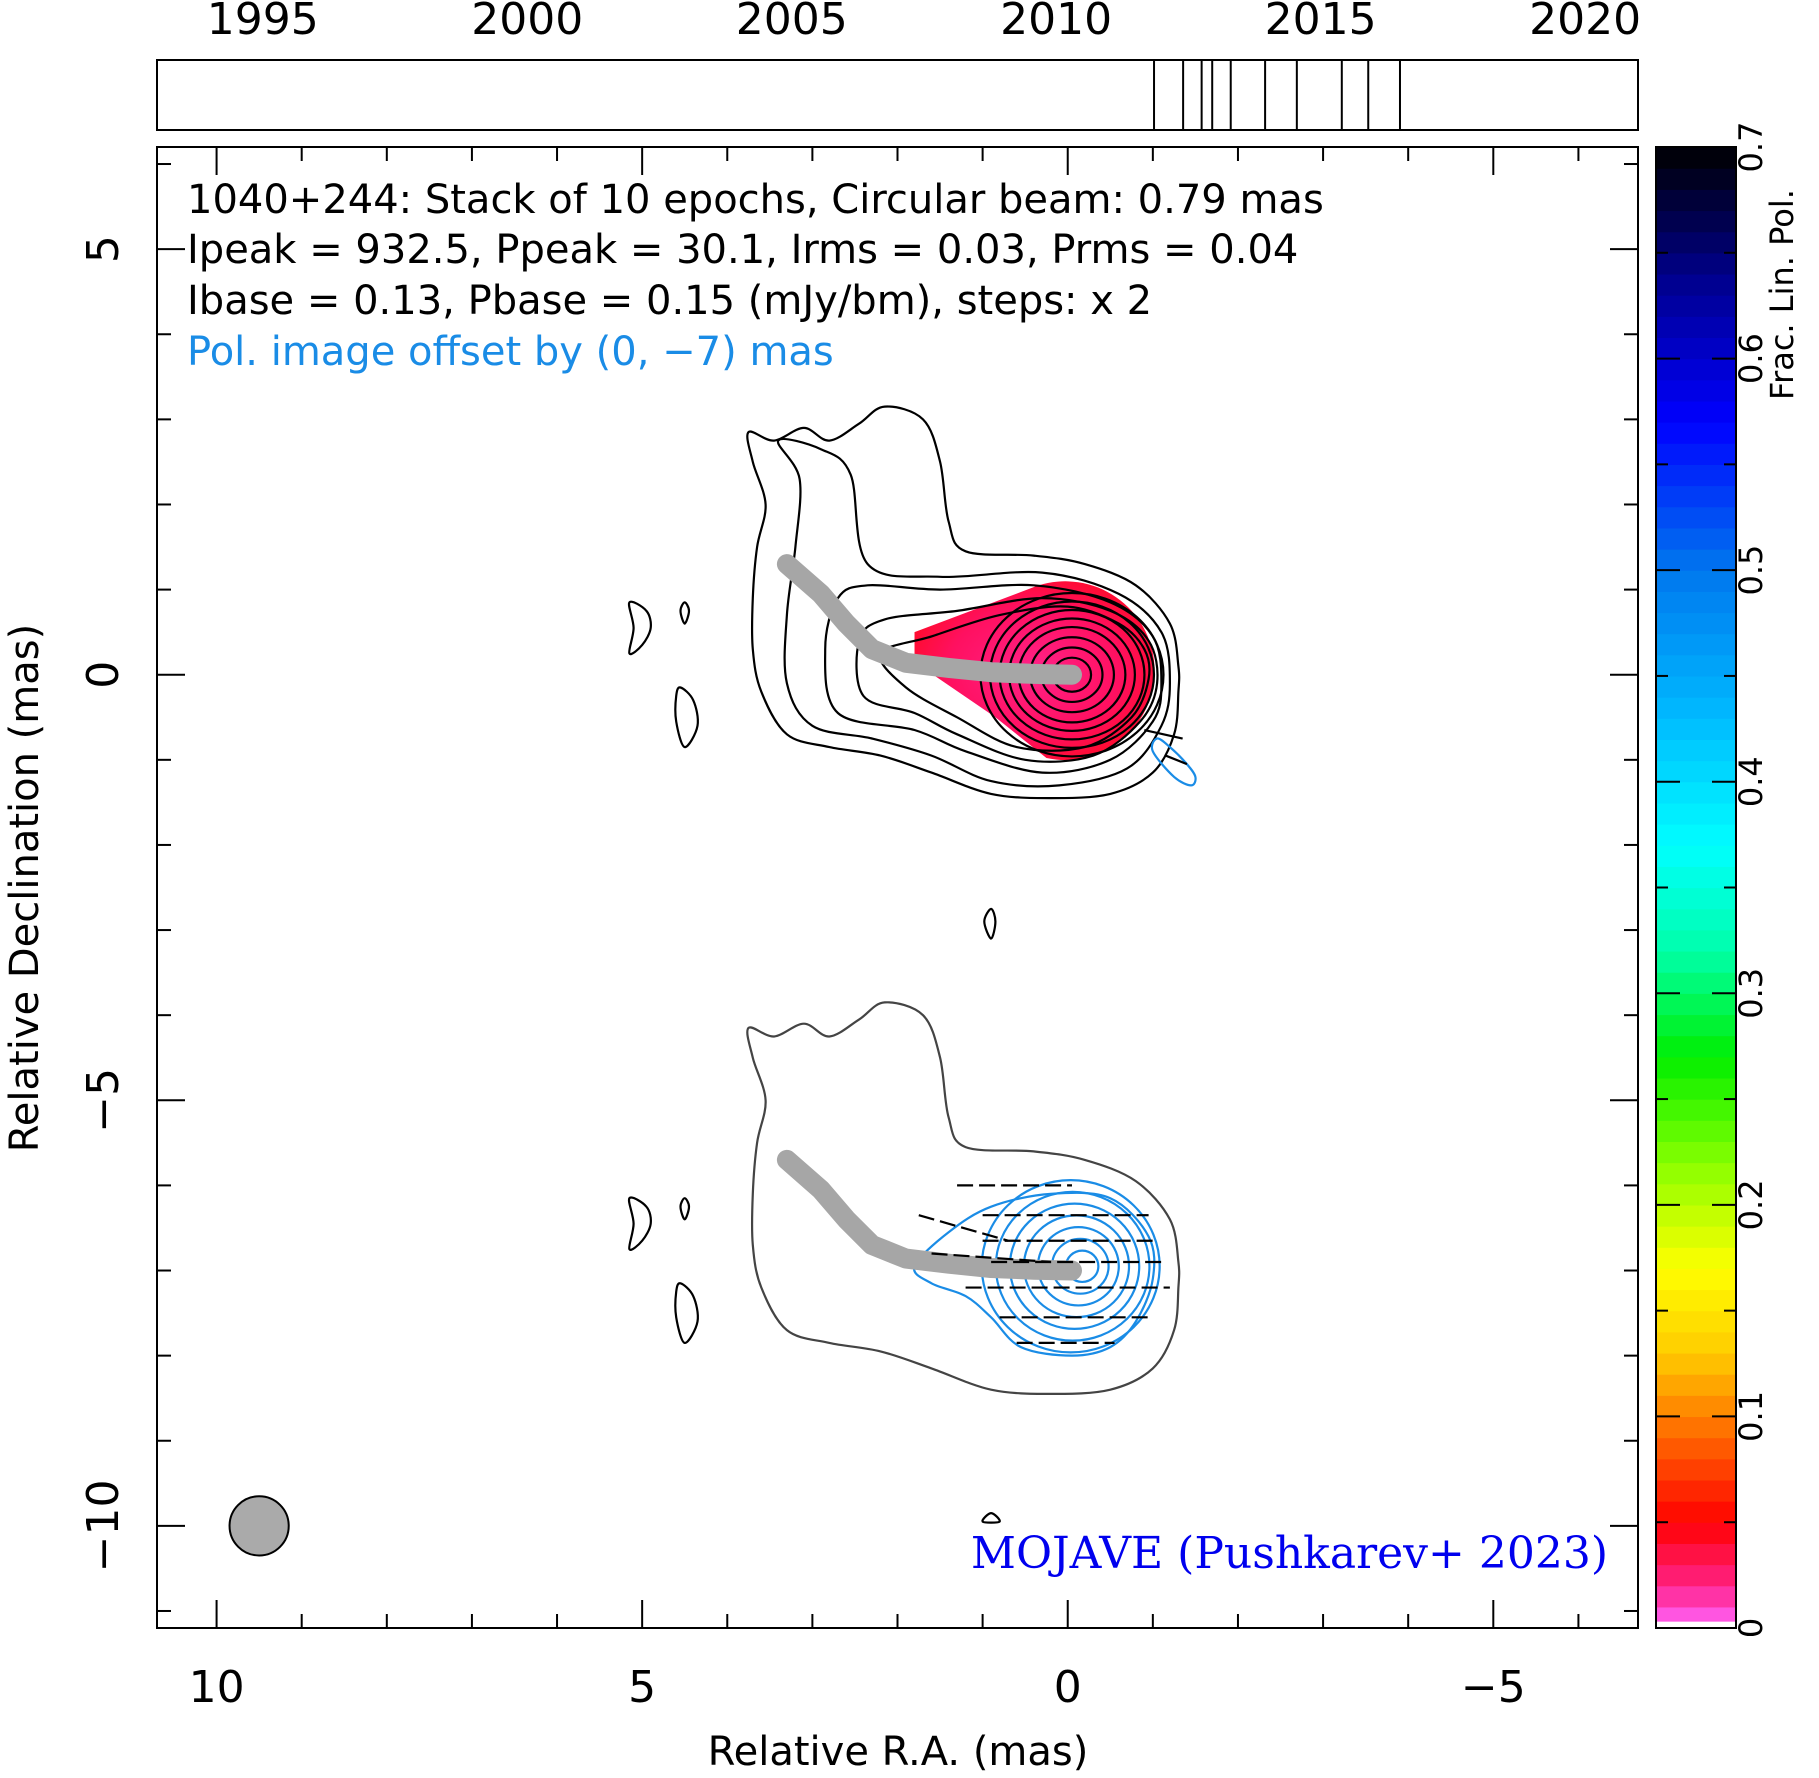  What do you see at coordinates (25, 888) in the screenshot?
I see `y-axis-label: Relative Declination (mas)` at bounding box center [25, 888].